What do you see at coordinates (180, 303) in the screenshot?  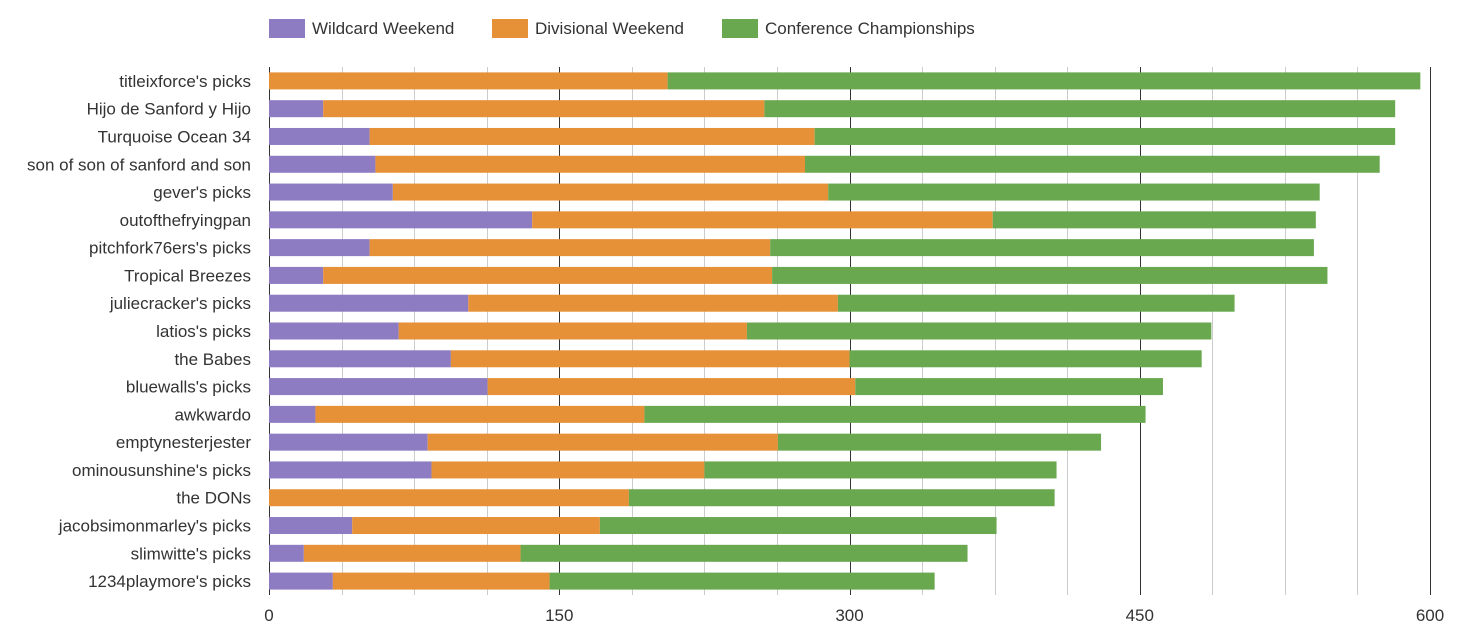 I see `category-label: juliecracker's picks` at bounding box center [180, 303].